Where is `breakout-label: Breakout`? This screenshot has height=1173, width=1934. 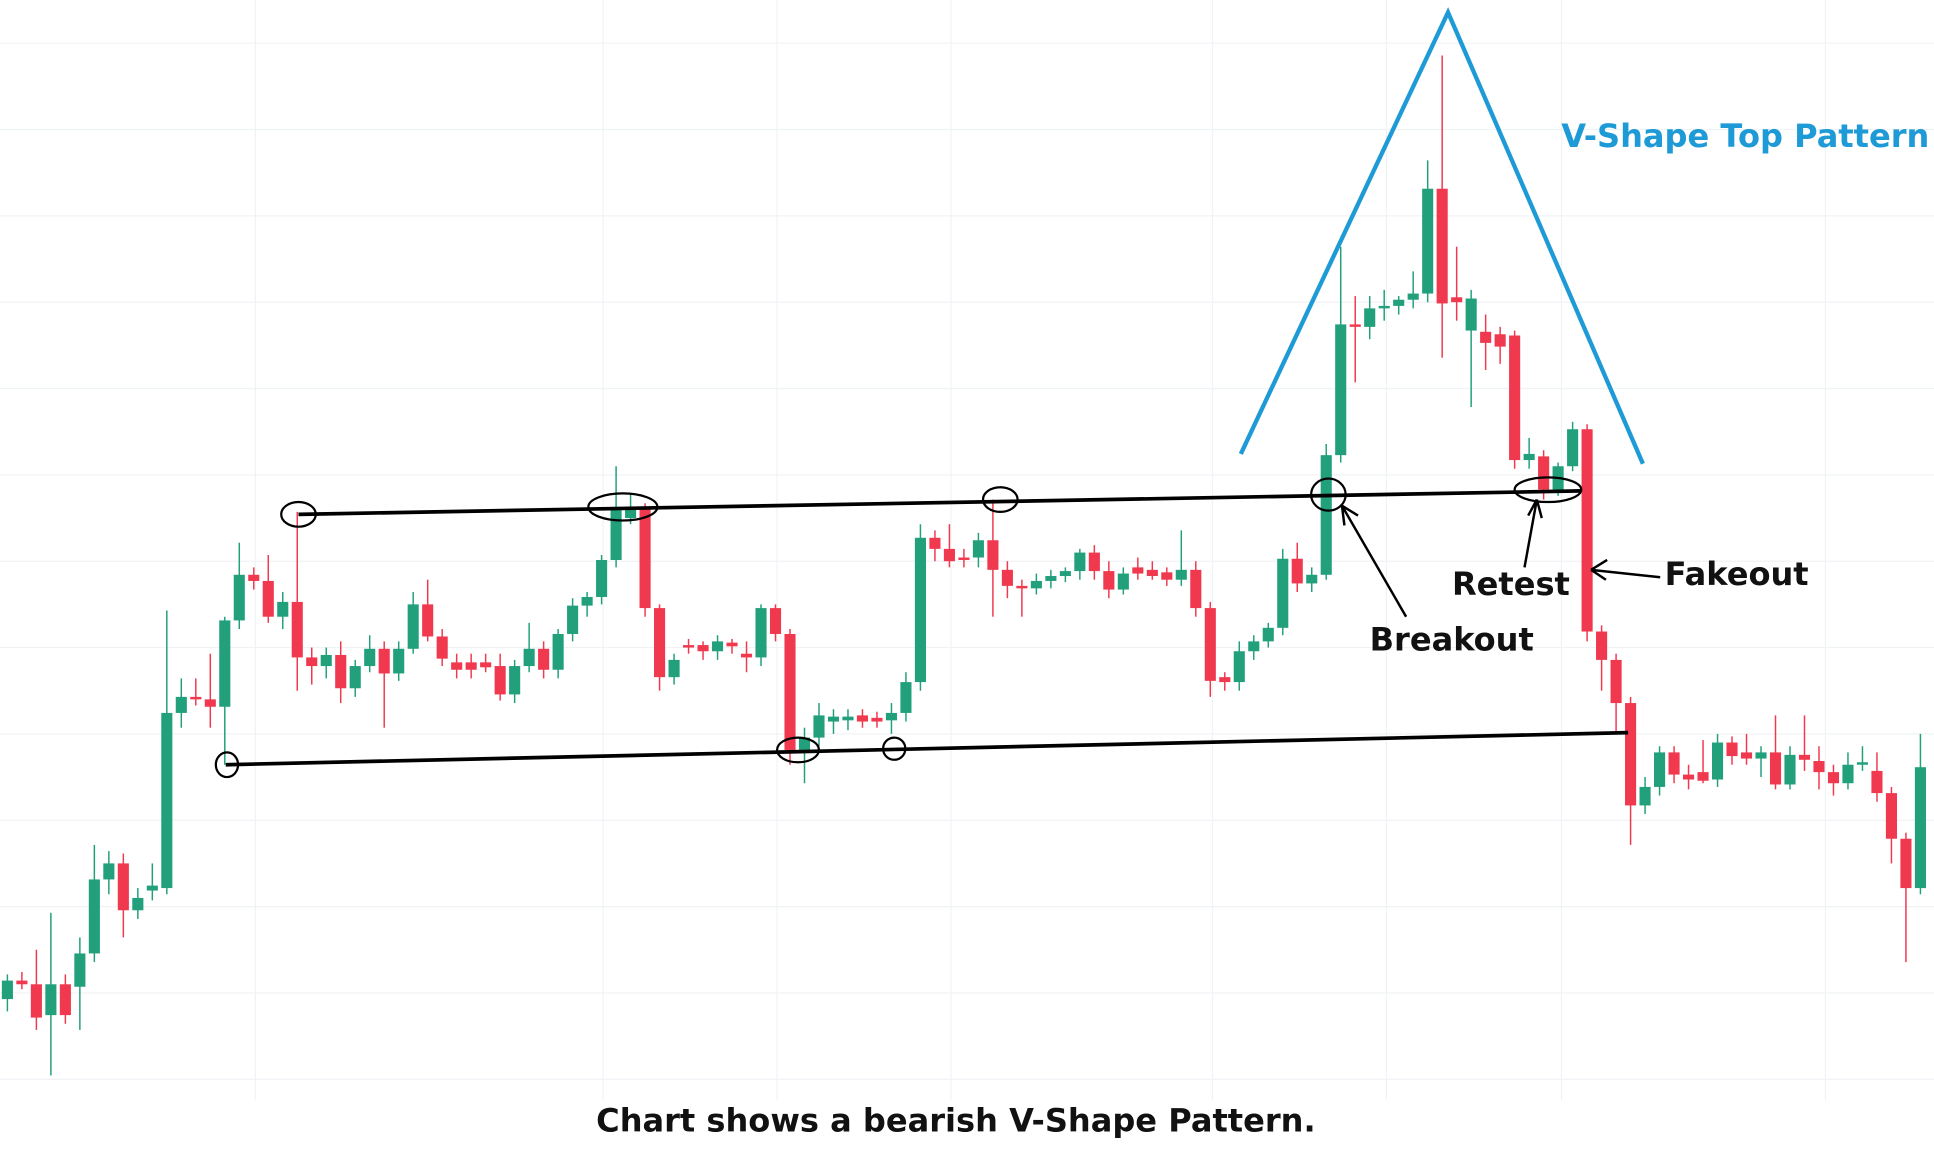 breakout-label: Breakout is located at coordinates (1452, 639).